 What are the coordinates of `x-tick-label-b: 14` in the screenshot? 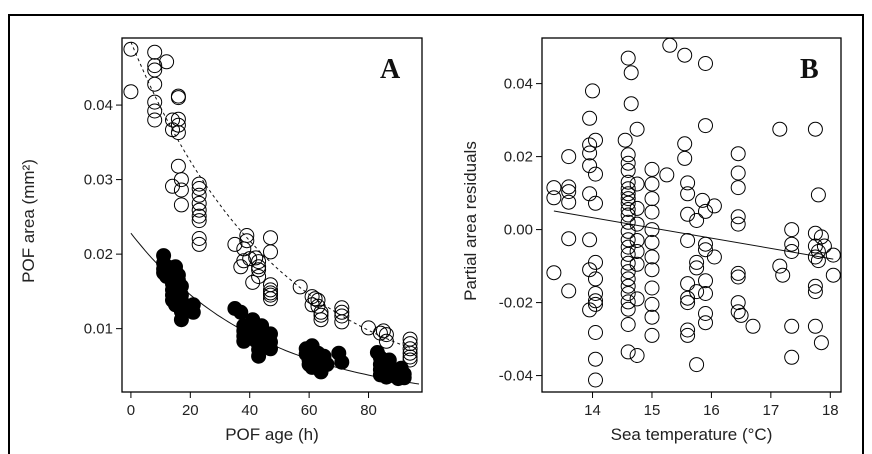 It's located at (592, 410).